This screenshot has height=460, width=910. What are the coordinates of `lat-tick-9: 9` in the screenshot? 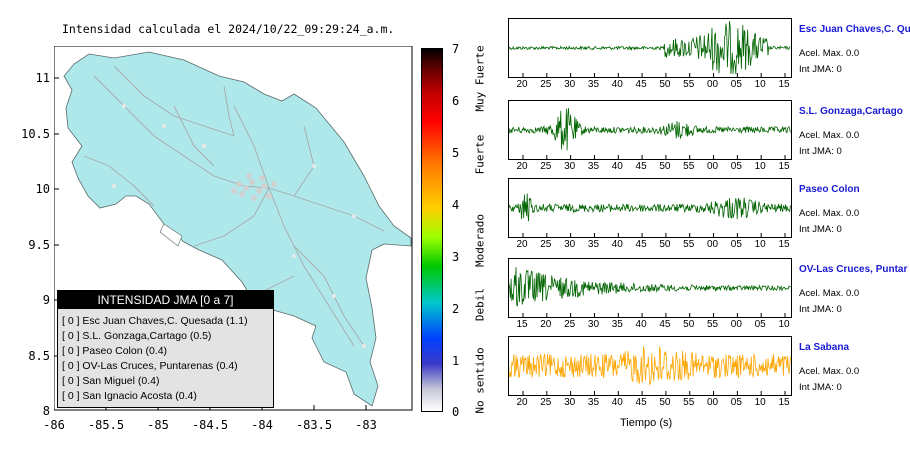 It's located at (46, 300).